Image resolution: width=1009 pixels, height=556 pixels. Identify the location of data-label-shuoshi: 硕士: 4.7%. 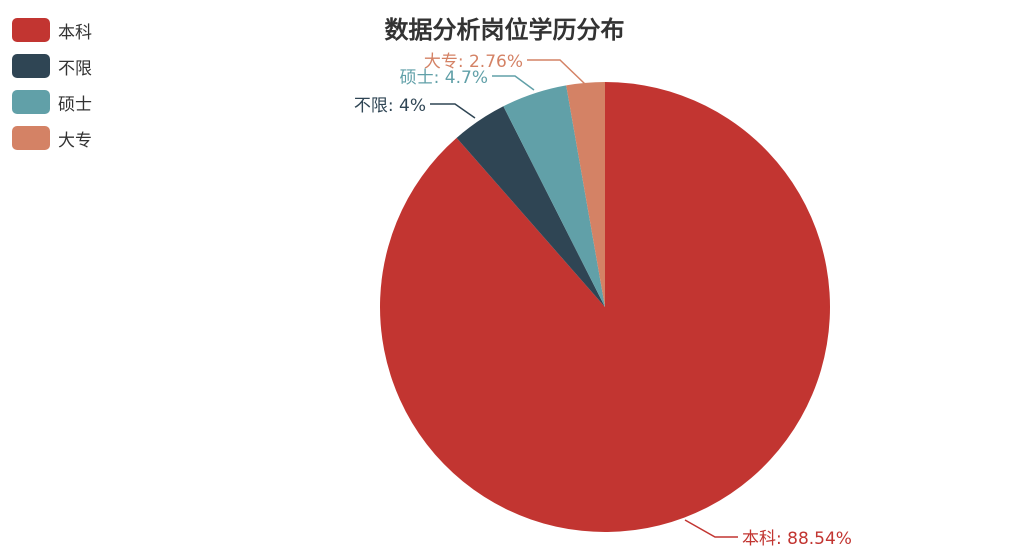
(444, 78).